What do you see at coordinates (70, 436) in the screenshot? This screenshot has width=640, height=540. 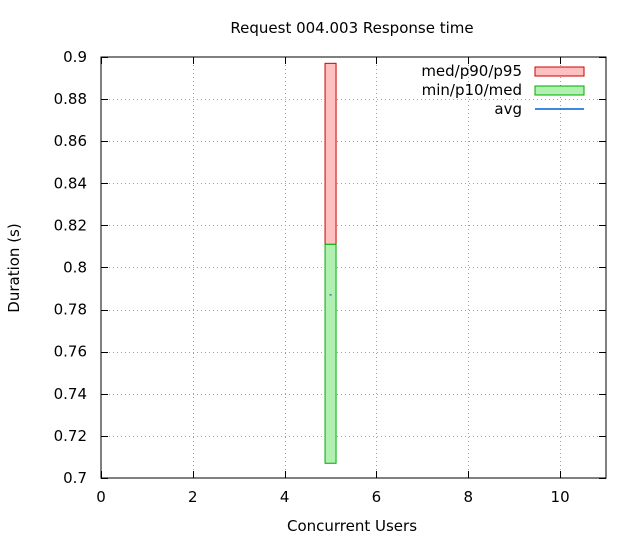 I see `y-tick-label: 0.72` at bounding box center [70, 436].